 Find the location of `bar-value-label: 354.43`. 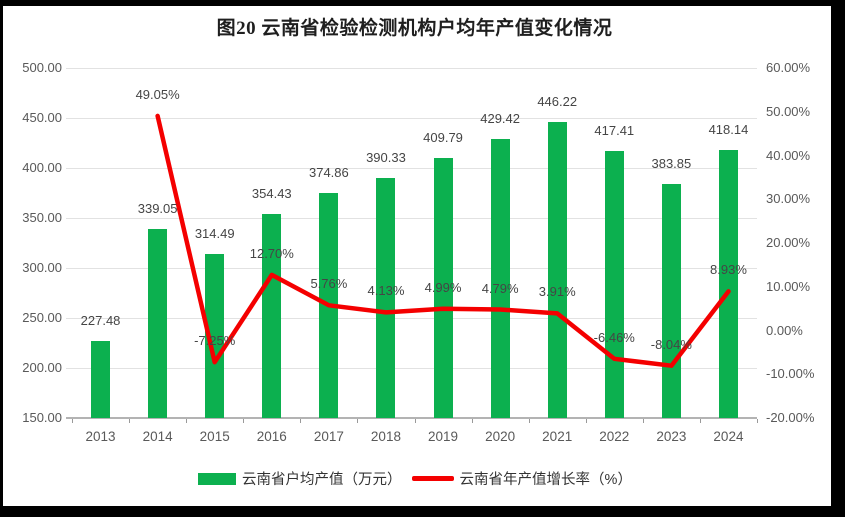

bar-value-label: 354.43 is located at coordinates (271, 193).